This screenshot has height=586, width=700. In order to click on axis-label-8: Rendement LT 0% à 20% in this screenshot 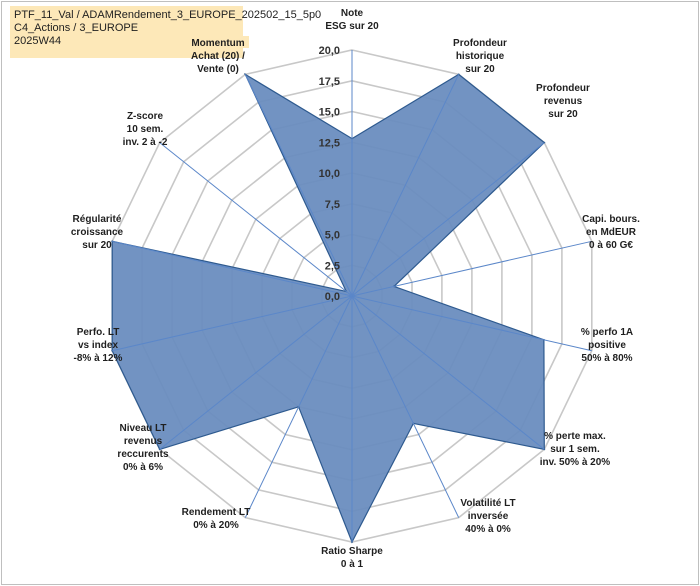, I will do `click(216, 519)`.